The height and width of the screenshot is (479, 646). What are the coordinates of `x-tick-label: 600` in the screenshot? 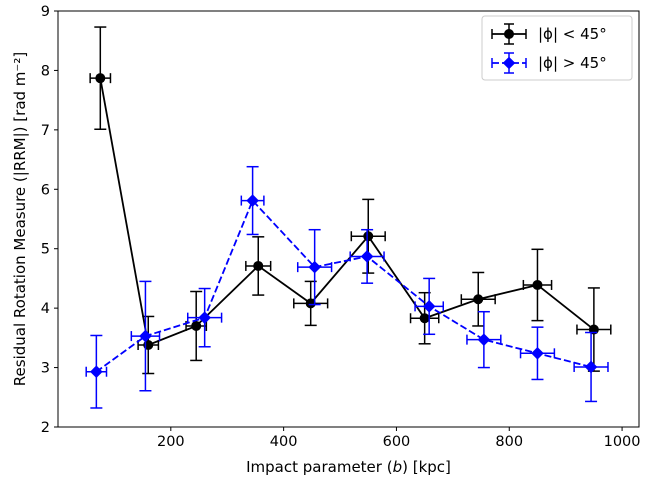 It's located at (397, 442).